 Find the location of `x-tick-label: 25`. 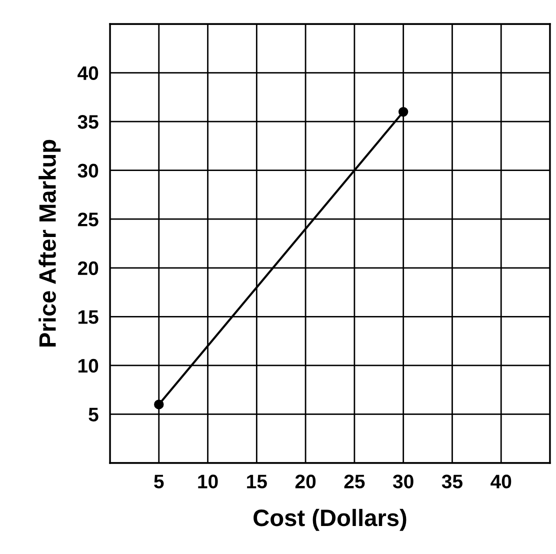

x-tick-label: 25 is located at coordinates (354, 481).